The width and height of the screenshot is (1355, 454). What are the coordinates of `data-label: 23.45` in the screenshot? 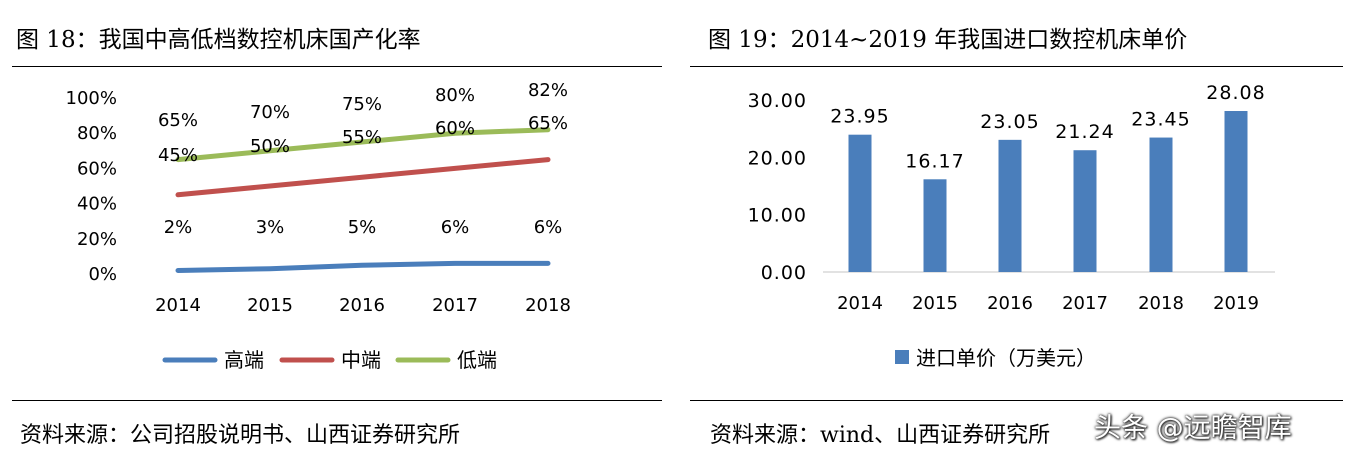 It's located at (1160, 120).